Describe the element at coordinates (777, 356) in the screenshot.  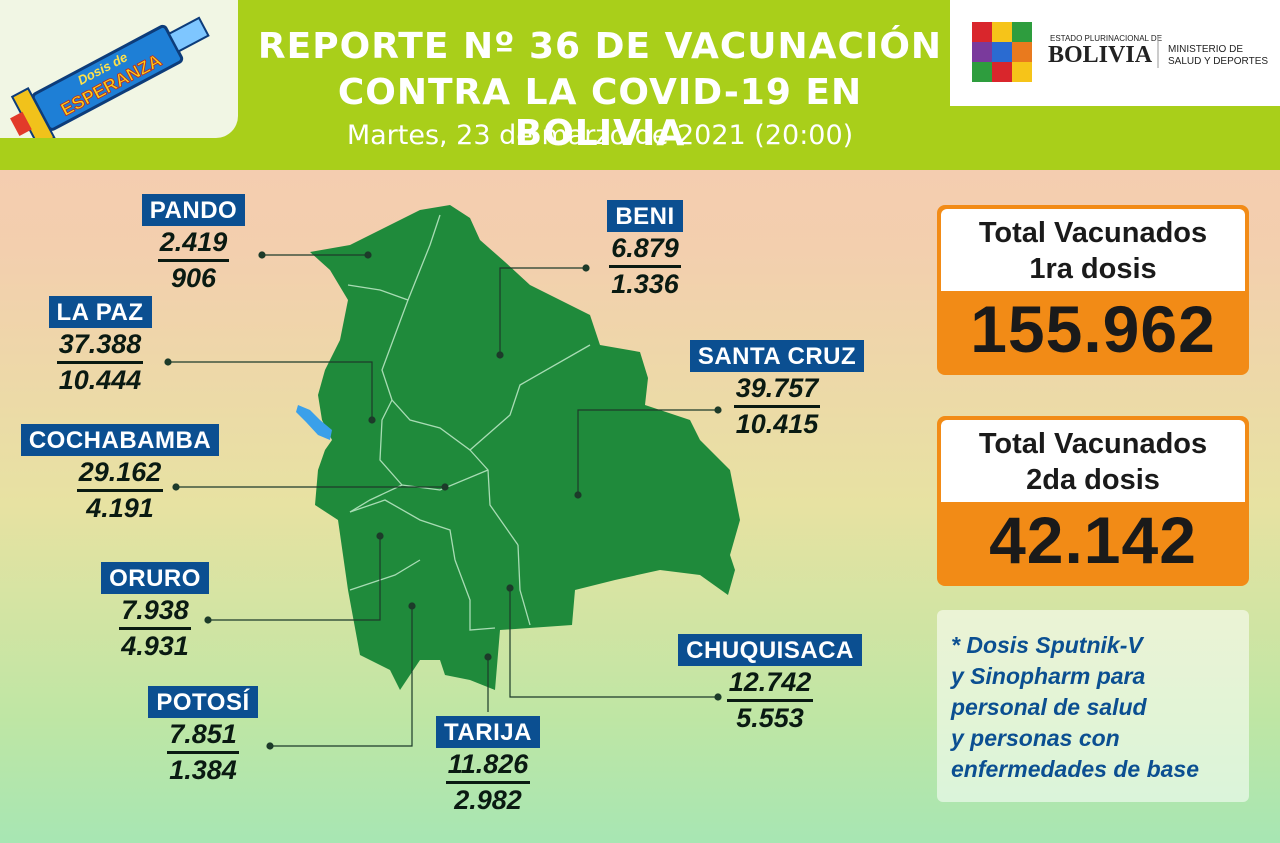
I see `region-name: SANTA CRUZ` at that location.